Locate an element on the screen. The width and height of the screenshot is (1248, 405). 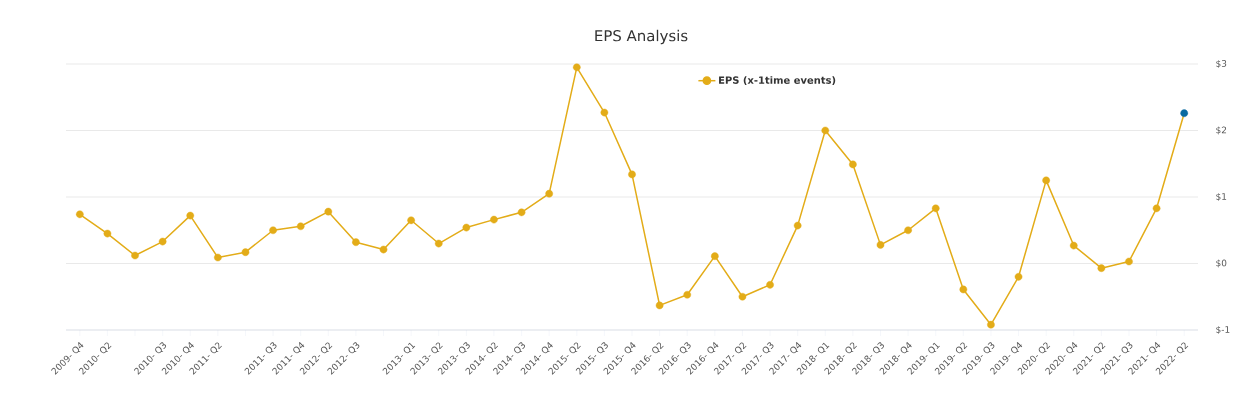
y-tick-label: $1 is located at coordinates (1221, 197).